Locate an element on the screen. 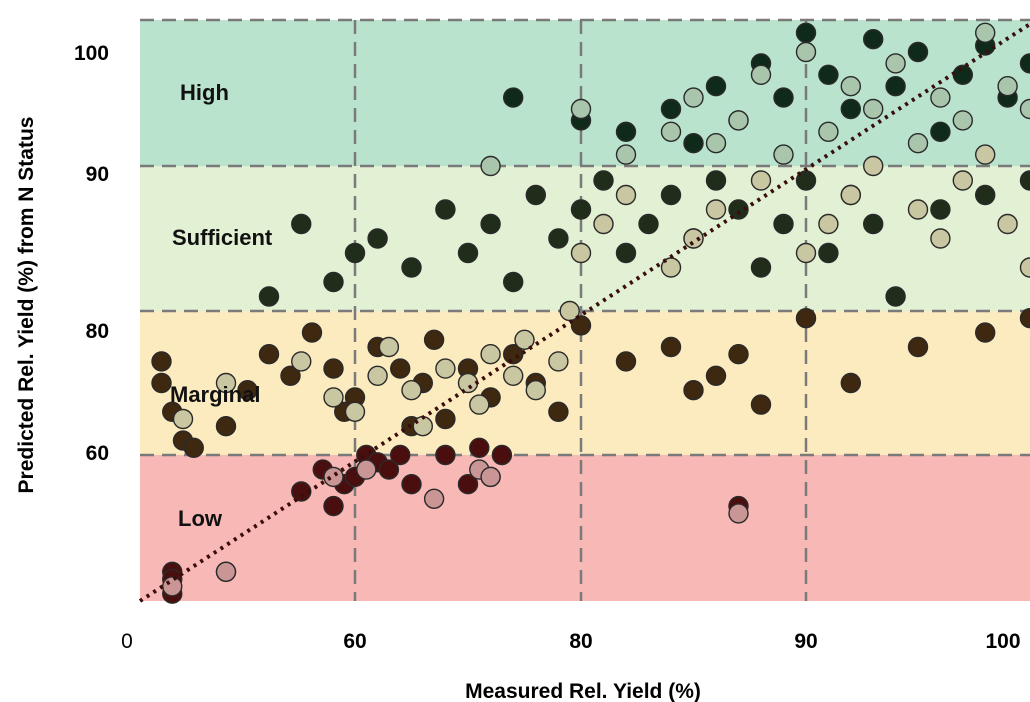  x-tick-label: 90 is located at coordinates (805, 641).